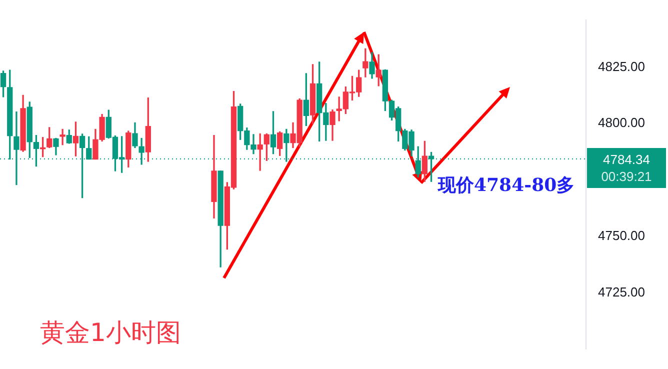  What do you see at coordinates (621, 235) in the screenshot?
I see `y-tick-label: 4750.00` at bounding box center [621, 235].